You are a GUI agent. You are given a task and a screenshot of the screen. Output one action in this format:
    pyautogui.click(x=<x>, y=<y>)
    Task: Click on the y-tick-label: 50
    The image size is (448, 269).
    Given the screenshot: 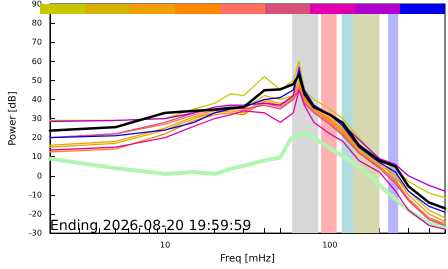 What is the action you would take?
    pyautogui.click(x=37, y=80)
    